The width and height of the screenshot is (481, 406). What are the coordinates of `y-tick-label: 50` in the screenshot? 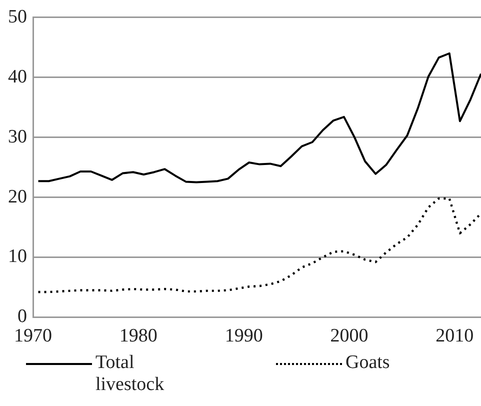 It's located at (17, 17).